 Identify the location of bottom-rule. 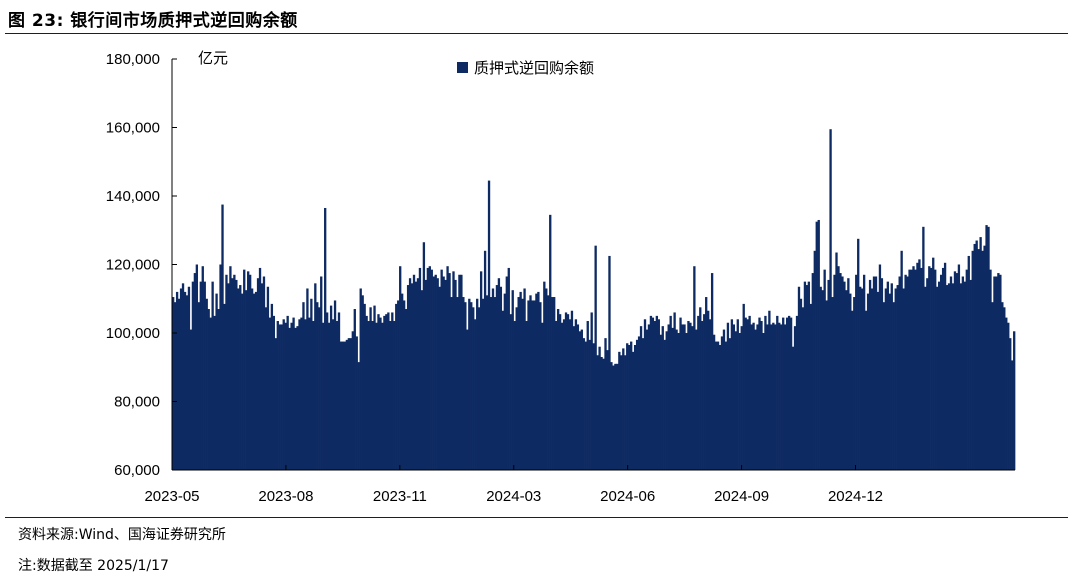
(536, 517).